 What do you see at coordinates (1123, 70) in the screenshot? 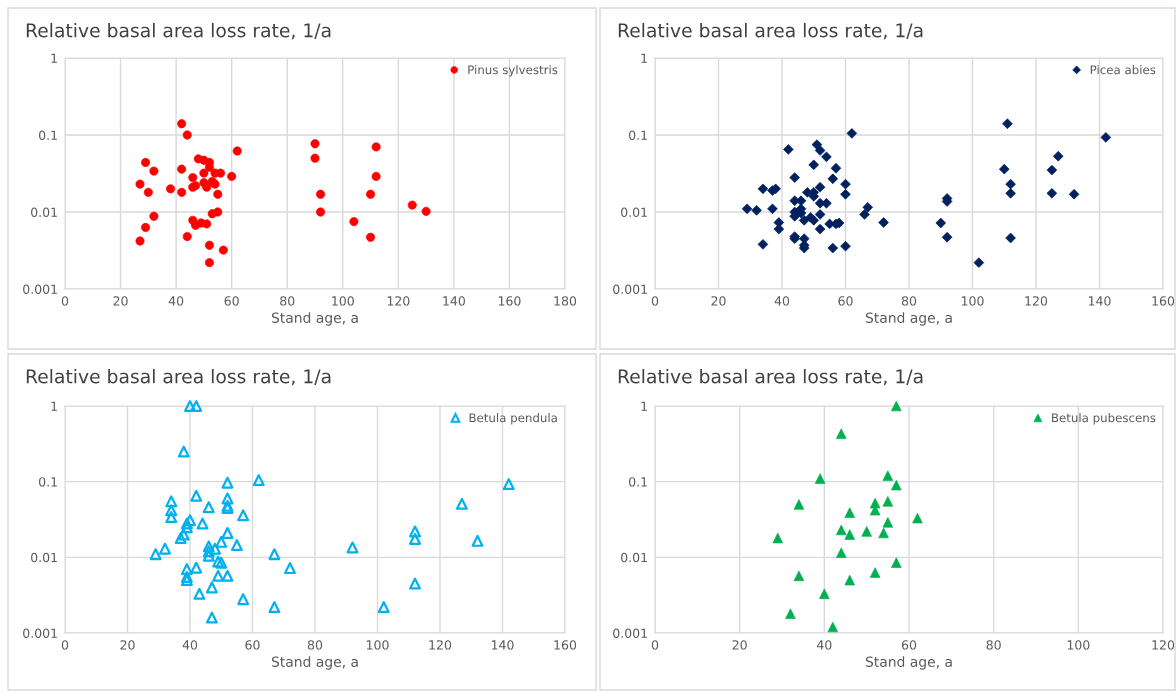
I see `legend-label: Picea abies` at bounding box center [1123, 70].